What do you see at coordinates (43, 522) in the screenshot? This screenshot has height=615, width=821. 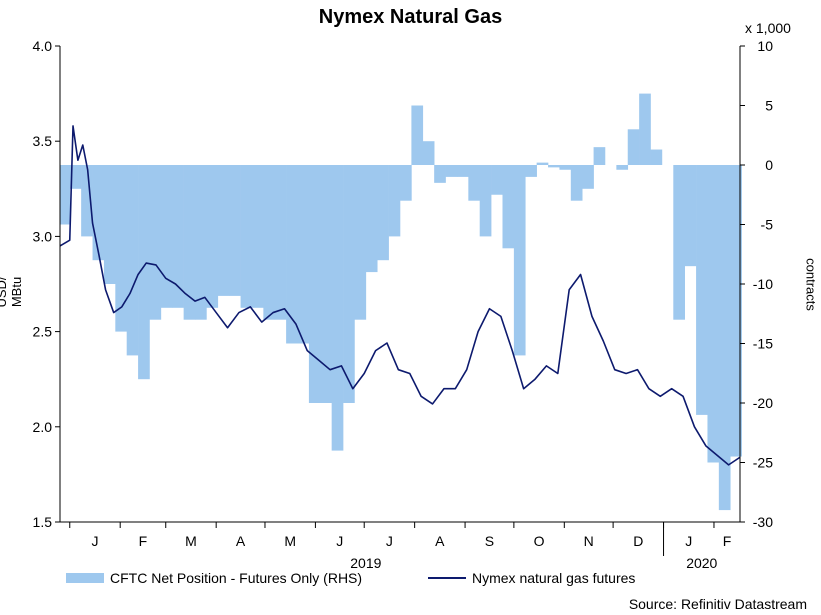 I see `left-tick-label: 1.5` at bounding box center [43, 522].